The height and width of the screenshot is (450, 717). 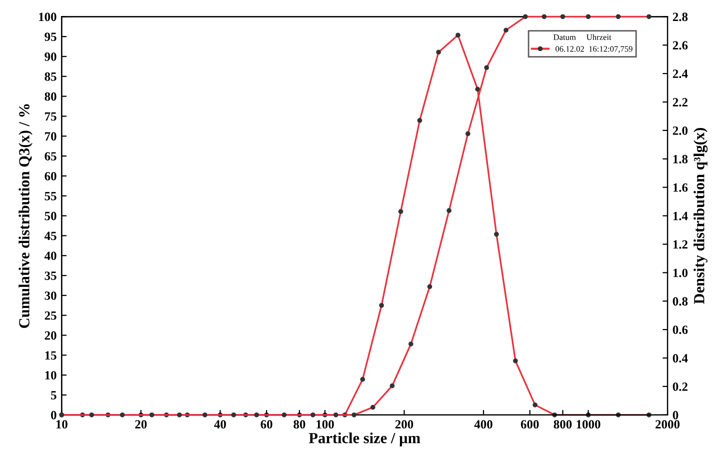 What do you see at coordinates (680, 187) in the screenshot?
I see `y2-tick-label: 1.6` at bounding box center [680, 187].